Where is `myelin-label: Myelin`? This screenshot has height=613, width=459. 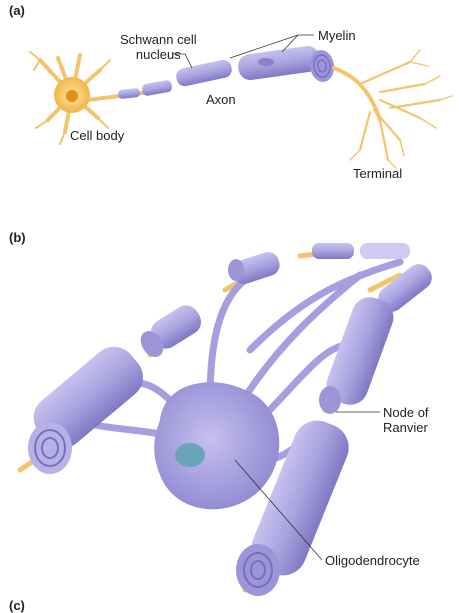
myelin-label: Myelin is located at coordinates (337, 35).